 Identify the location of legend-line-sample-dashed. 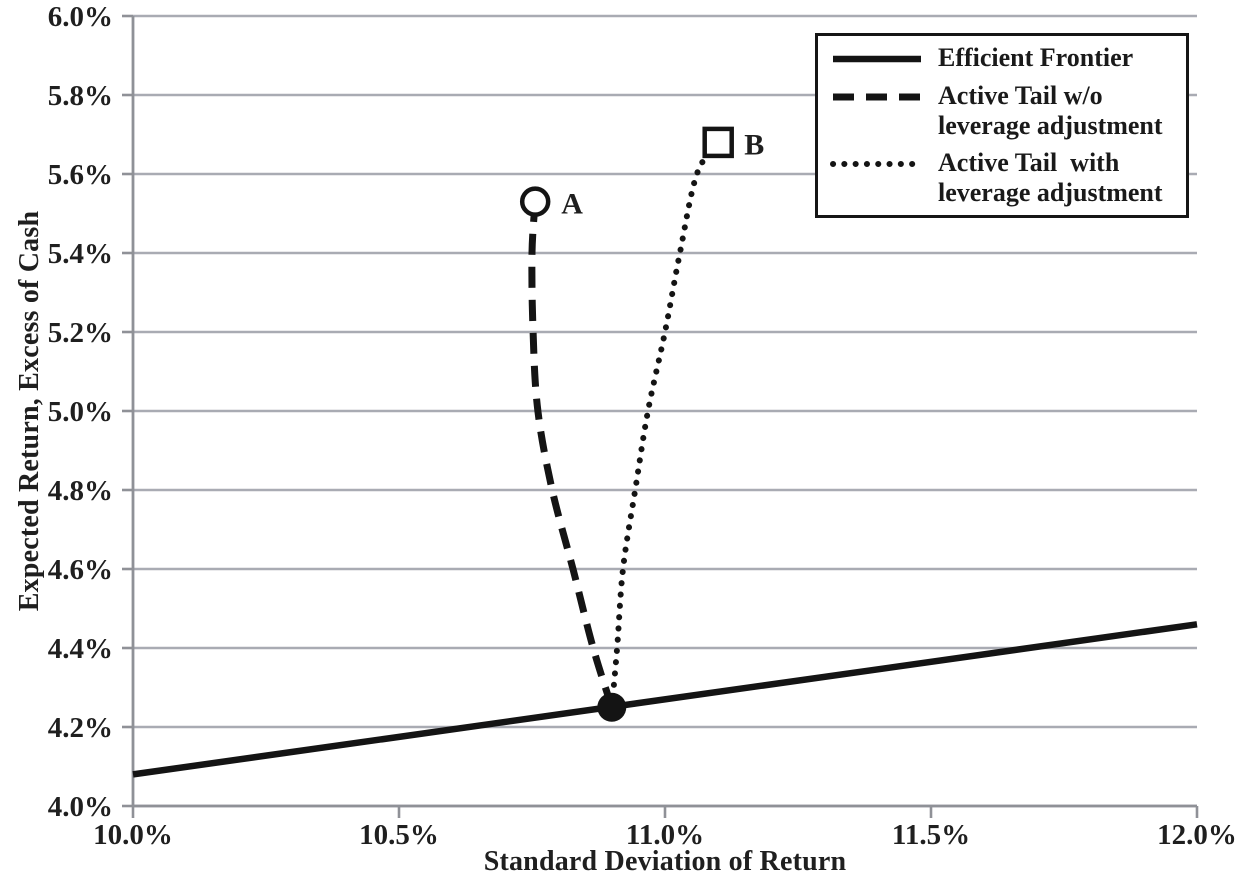
(877, 96).